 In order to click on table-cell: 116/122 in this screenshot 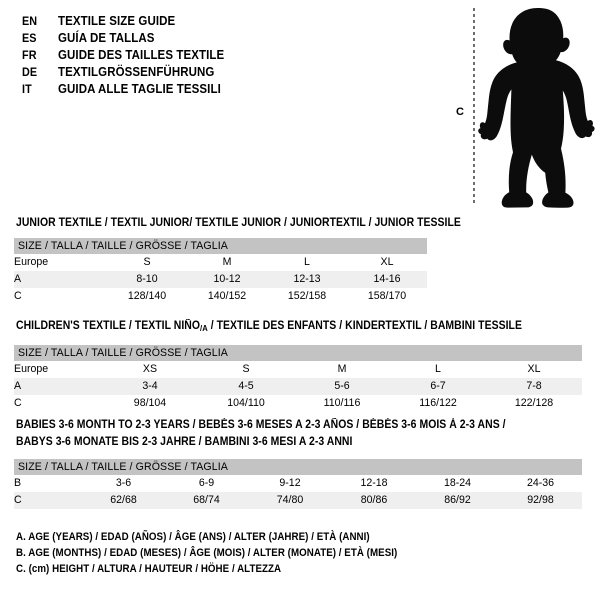, I will do `click(438, 403)`.